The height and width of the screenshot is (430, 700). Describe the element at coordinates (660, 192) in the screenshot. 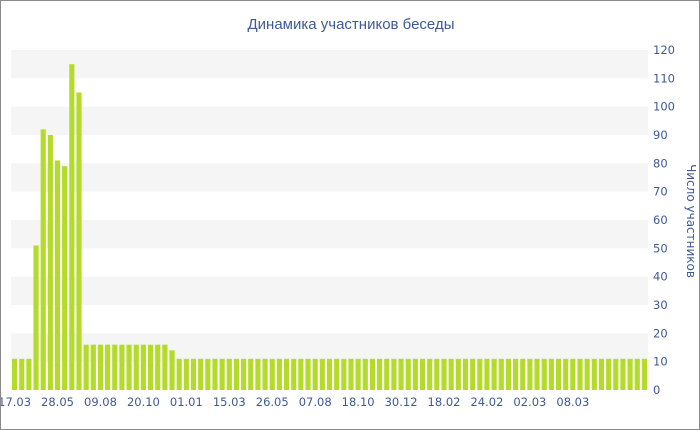

I see `y-tick-label: 70` at that location.